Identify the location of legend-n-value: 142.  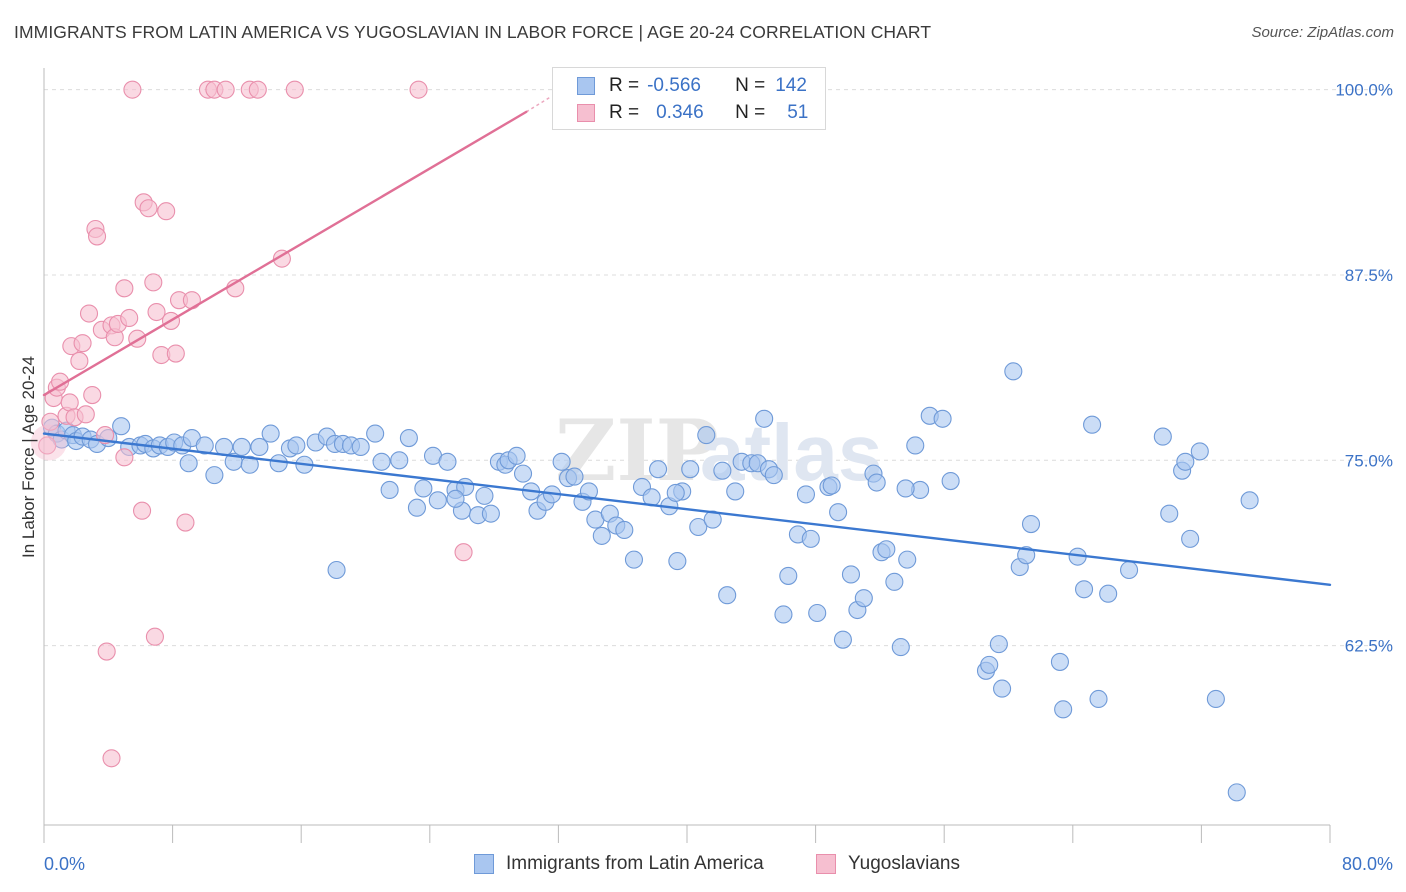
(791, 85).